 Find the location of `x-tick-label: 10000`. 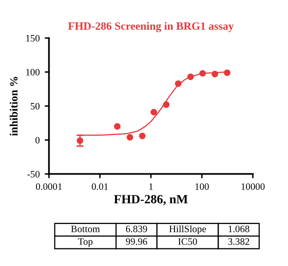

x-tick-label: 10000 is located at coordinates (253, 186).